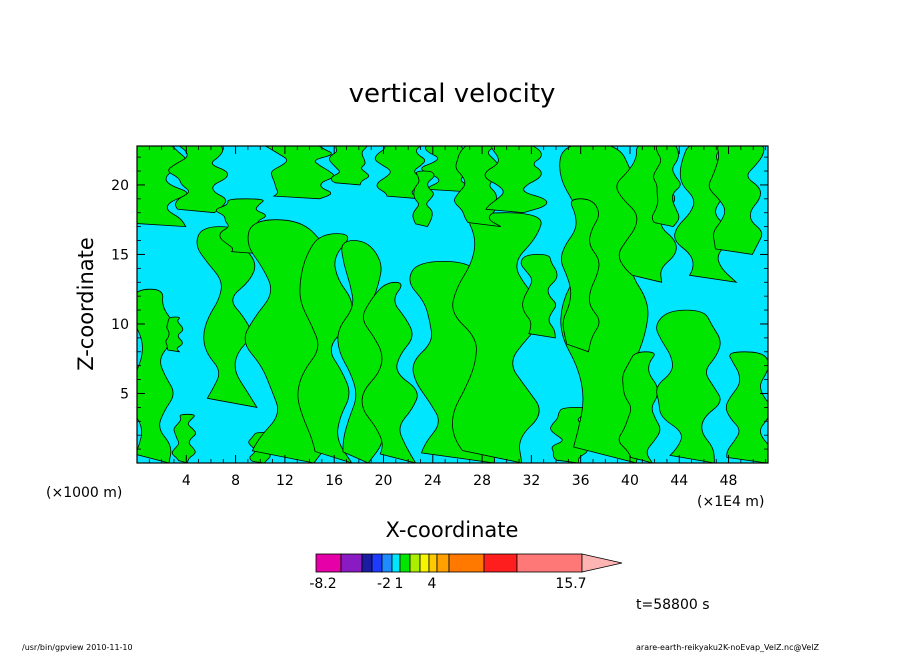 The height and width of the screenshot is (654, 904). Describe the element at coordinates (679, 481) in the screenshot. I see `x-tick-label: 44` at that location.